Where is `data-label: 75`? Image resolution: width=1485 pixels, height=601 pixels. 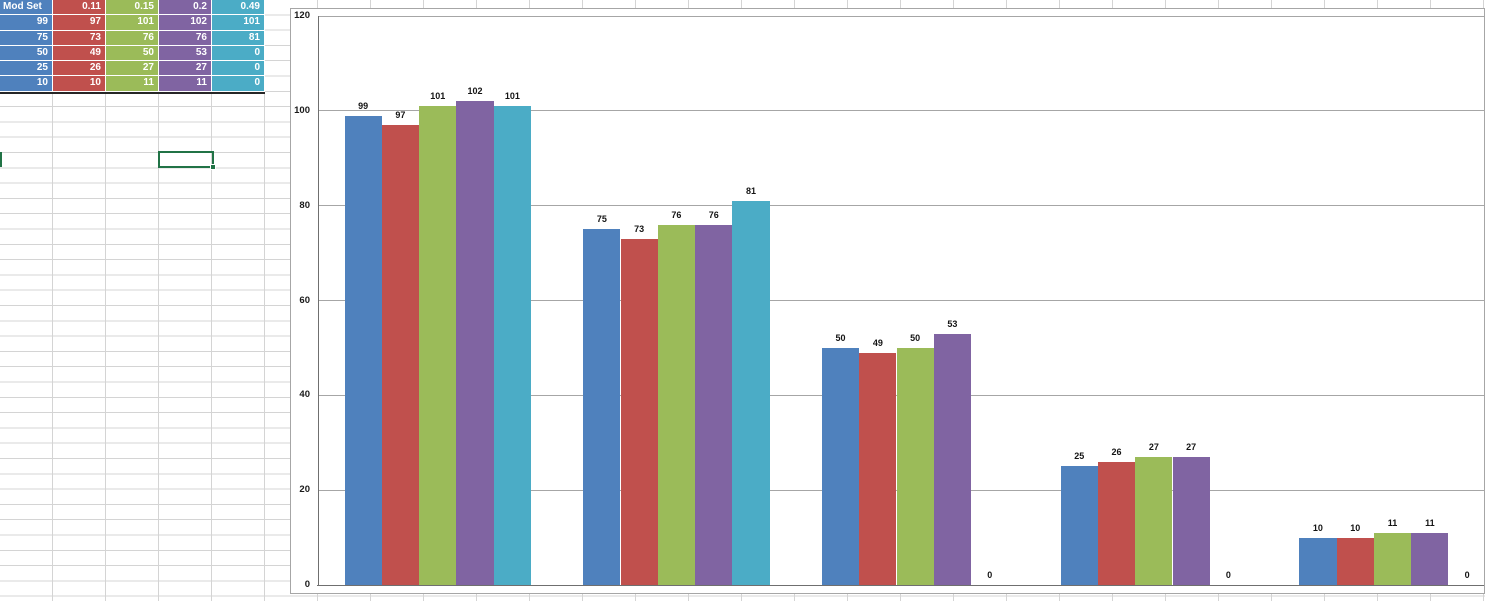
data-label: 75 is located at coordinates (601, 219).